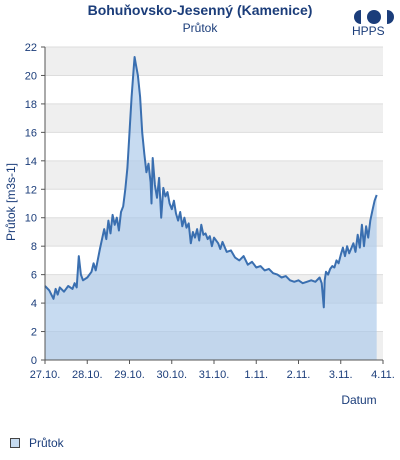 This screenshot has width=400, height=460. I want to click on x-tick-label: 1.11., so click(256, 375).